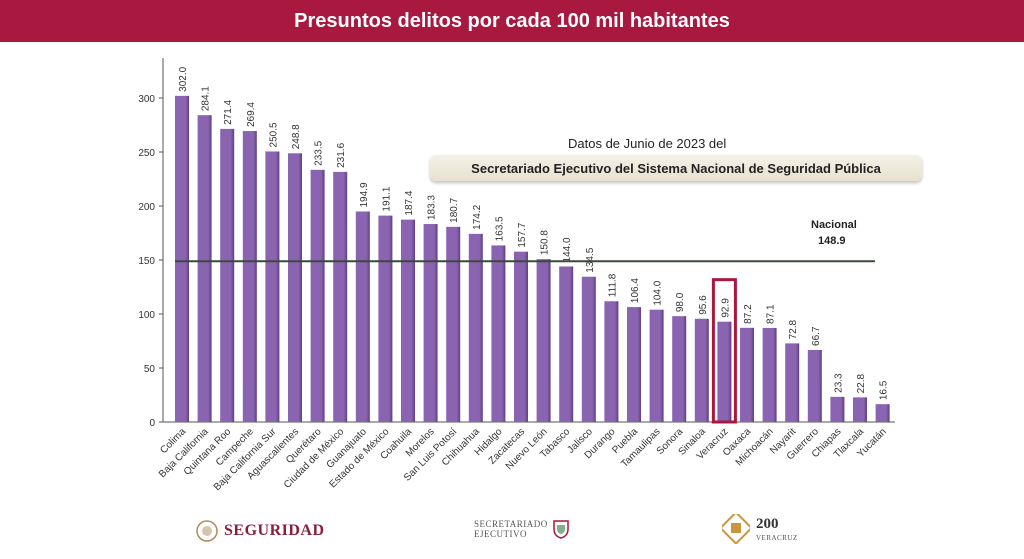 The width and height of the screenshot is (1024, 559). What do you see at coordinates (296, 136) in the screenshot?
I see `bar-value-label: 248.8` at bounding box center [296, 136].